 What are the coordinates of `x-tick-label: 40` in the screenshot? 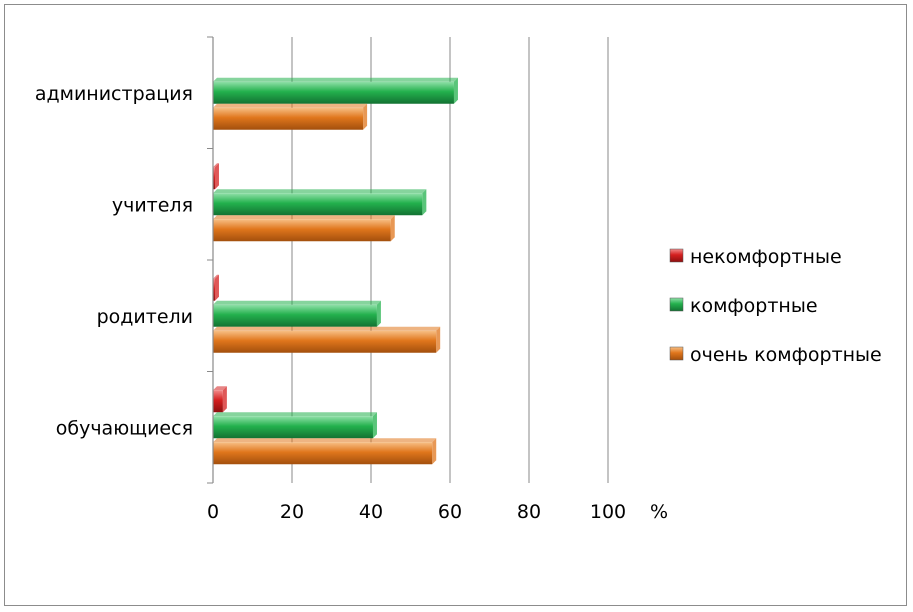 It's located at (371, 512).